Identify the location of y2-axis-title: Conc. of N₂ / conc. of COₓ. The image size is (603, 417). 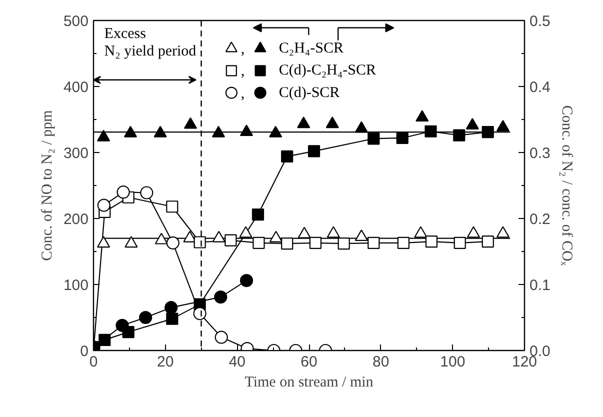
(566, 185).